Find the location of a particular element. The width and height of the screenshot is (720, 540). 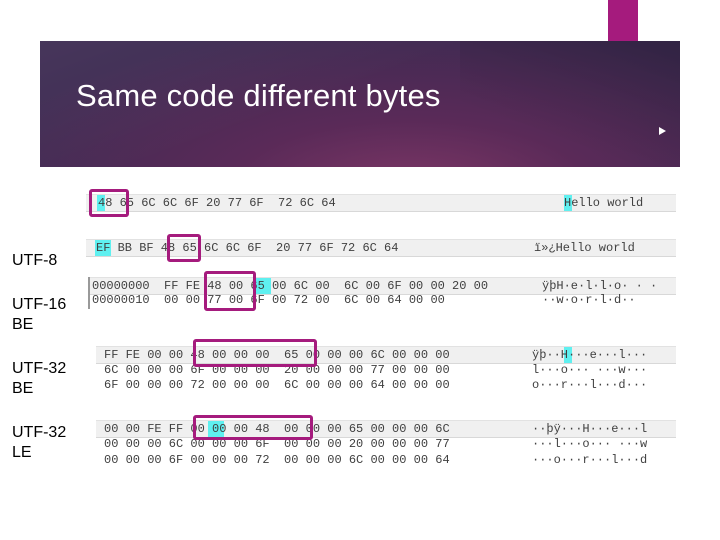

highlight-box-utf32le is located at coordinates (253, 427).